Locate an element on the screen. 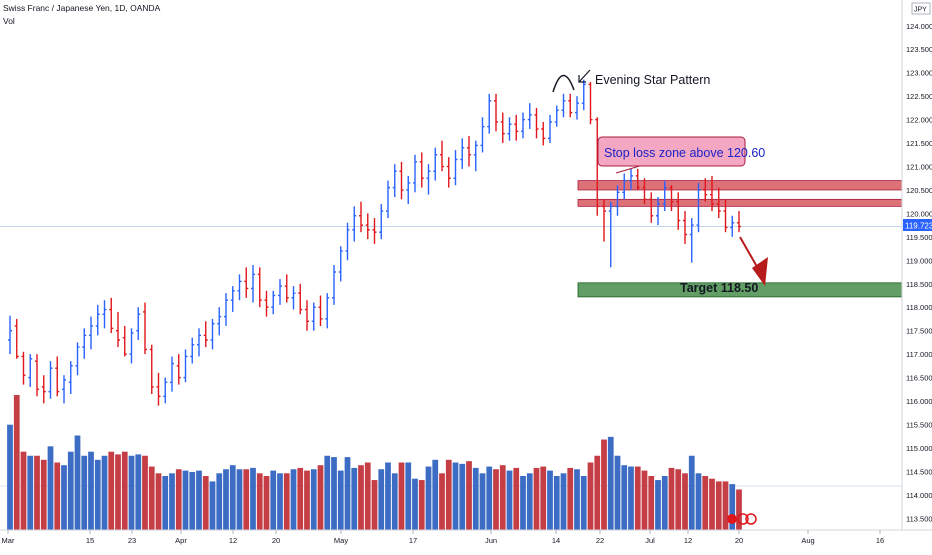  price-tick-label: 119.500 is located at coordinates (919, 237).